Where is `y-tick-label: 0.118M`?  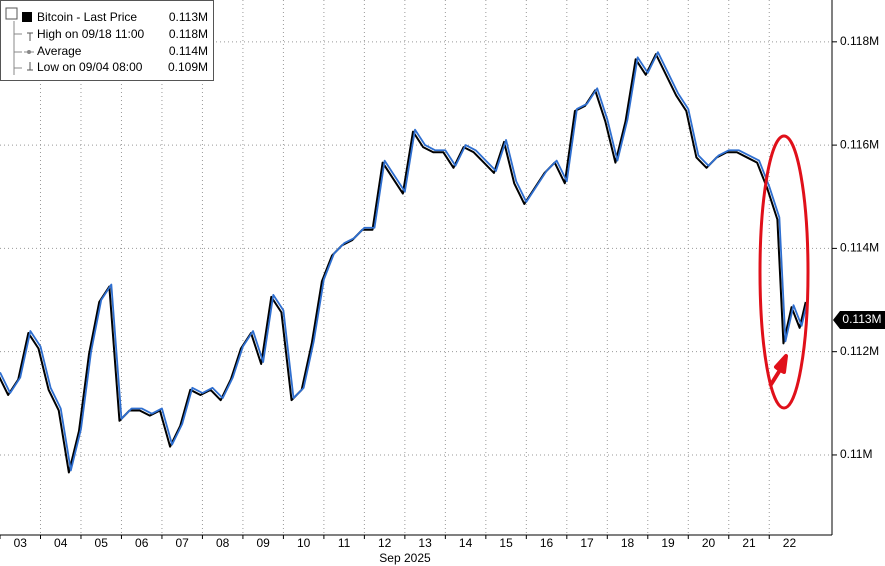 y-tick-label: 0.118M is located at coordinates (859, 41).